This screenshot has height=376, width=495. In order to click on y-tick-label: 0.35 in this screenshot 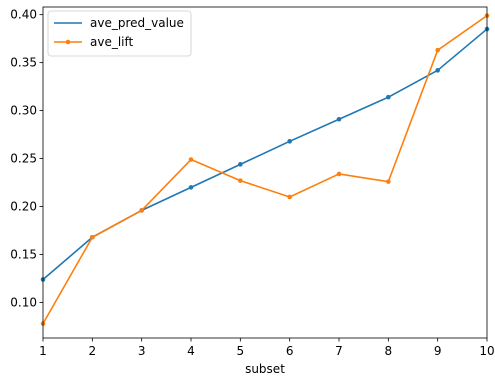, I will do `click(23, 63)`.